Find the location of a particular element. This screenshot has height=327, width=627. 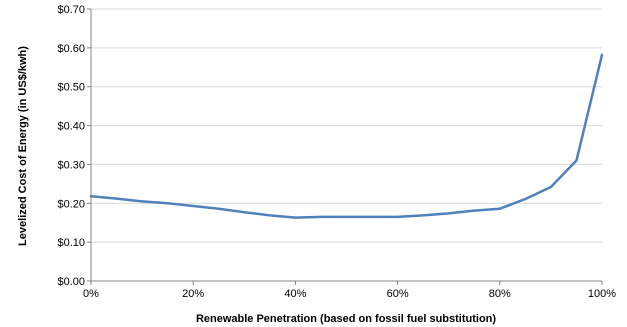

y-tick-label-5: $0.50 is located at coordinates (71, 88).